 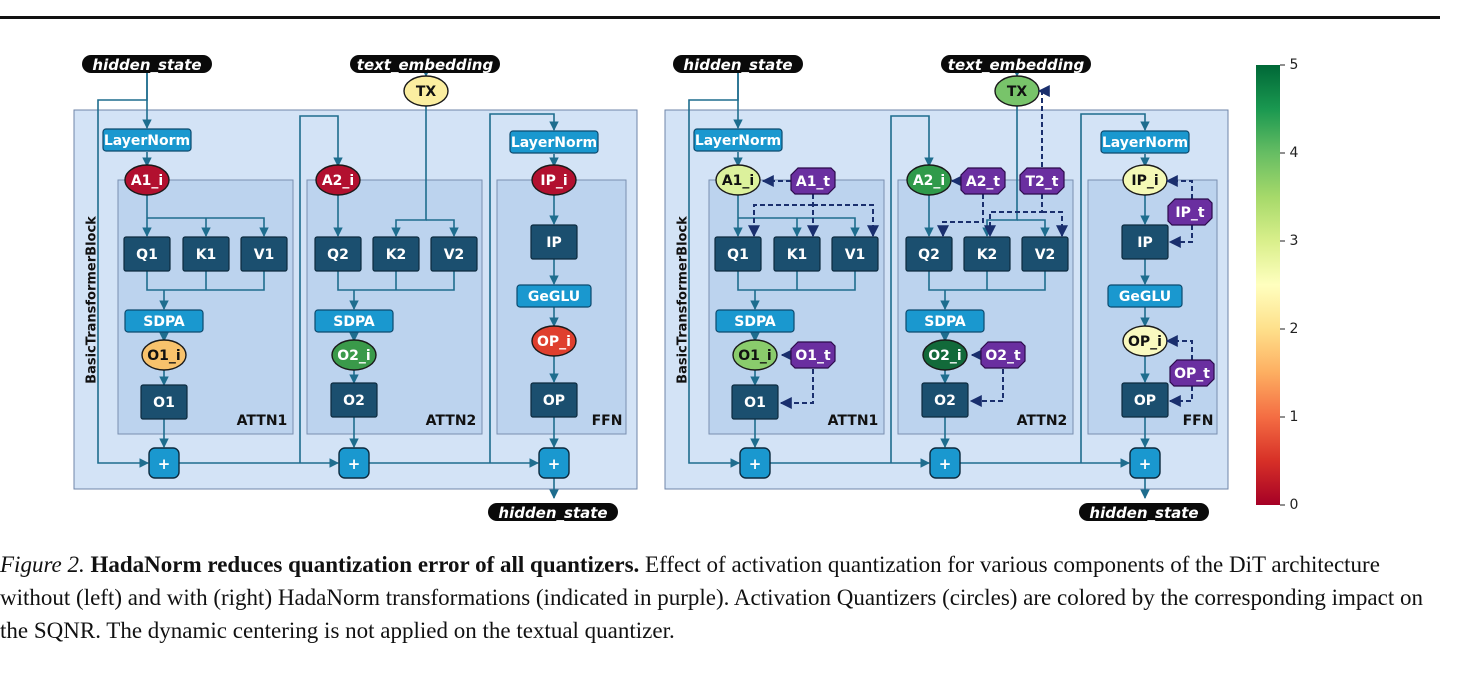 What do you see at coordinates (1144, 181) in the screenshot?
I see `ipi-quantizer-text: IP_i` at bounding box center [1144, 181].